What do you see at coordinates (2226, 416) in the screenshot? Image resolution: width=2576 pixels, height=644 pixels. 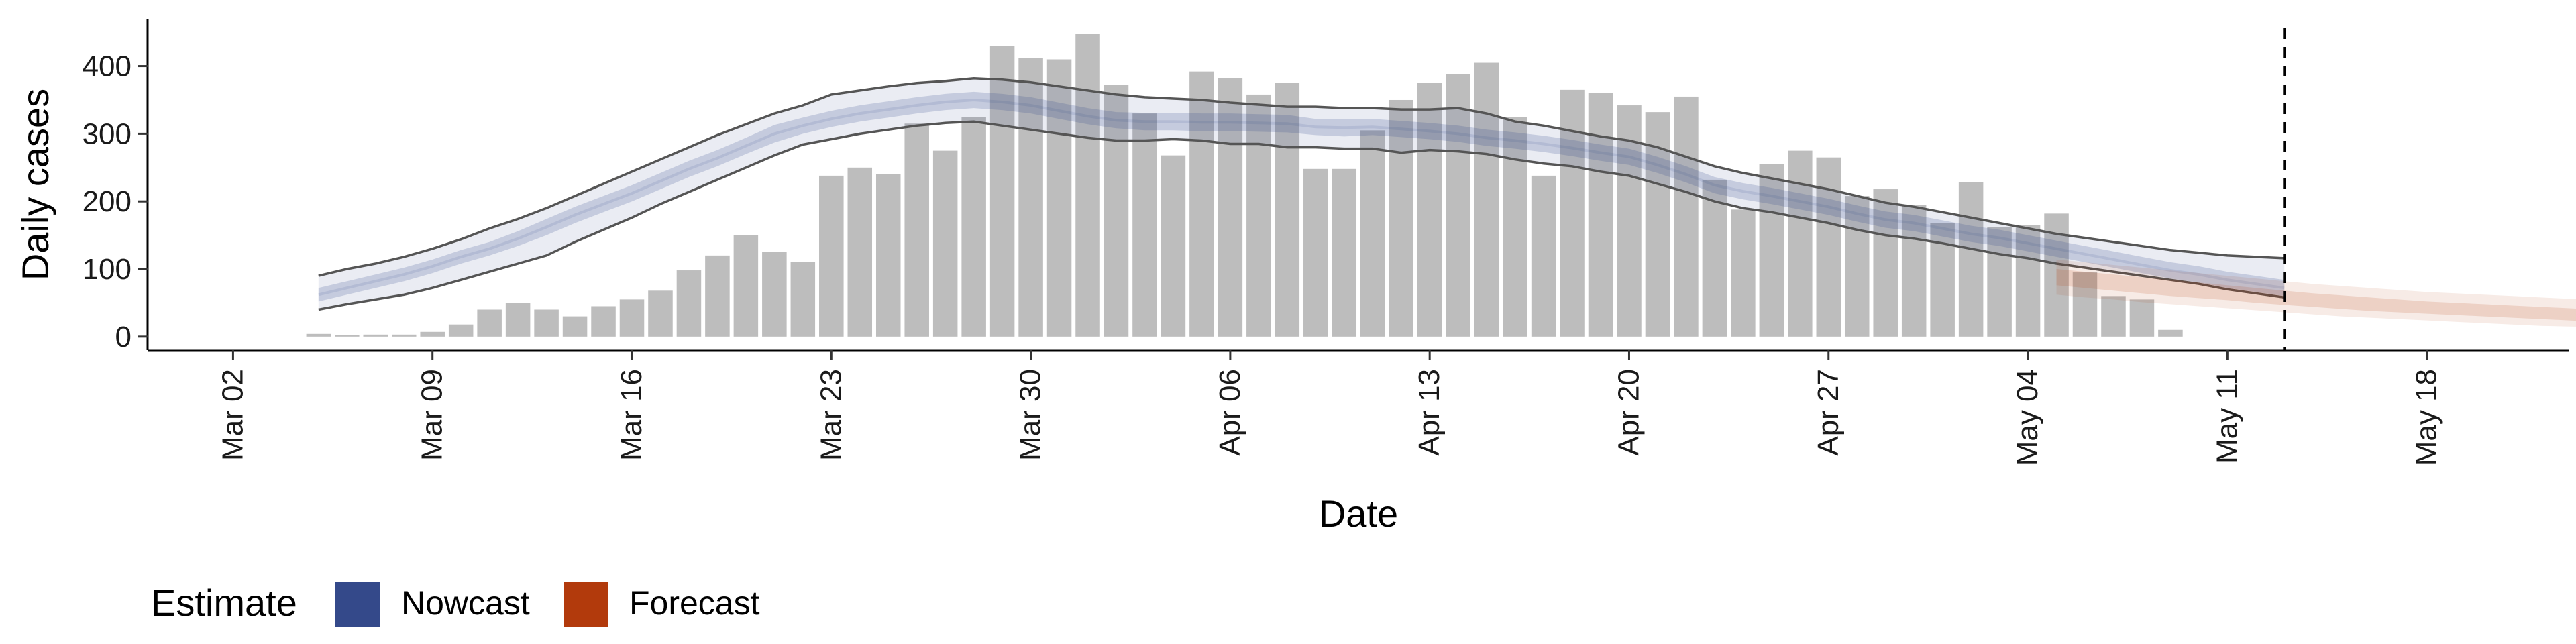 I see `x-tick-label: May 11` at bounding box center [2226, 416].